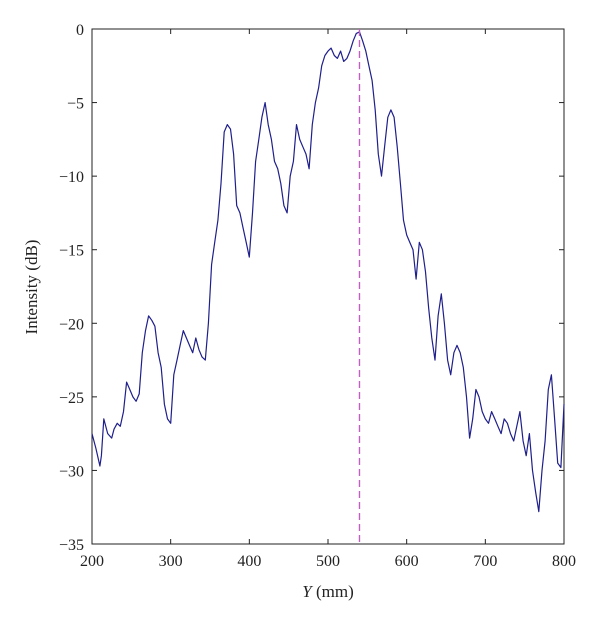 The image size is (600, 623). What do you see at coordinates (71, 398) in the screenshot?
I see `y-tick-label: −25` at bounding box center [71, 398].